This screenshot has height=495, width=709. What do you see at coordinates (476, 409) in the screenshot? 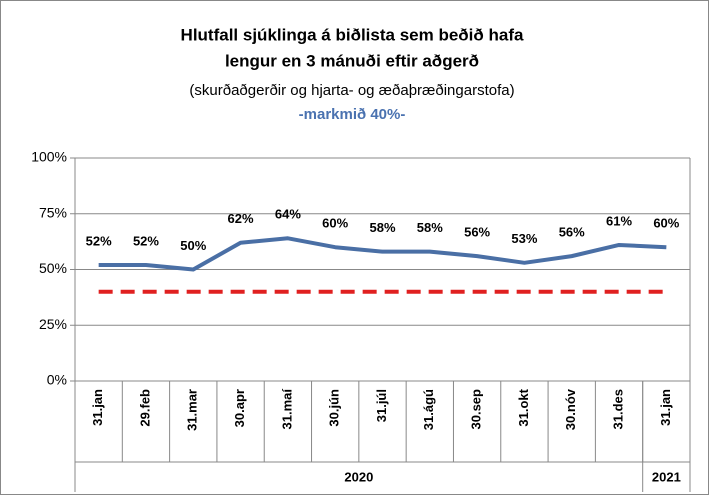
I see `x-tick-label: 30.sep` at bounding box center [476, 409].